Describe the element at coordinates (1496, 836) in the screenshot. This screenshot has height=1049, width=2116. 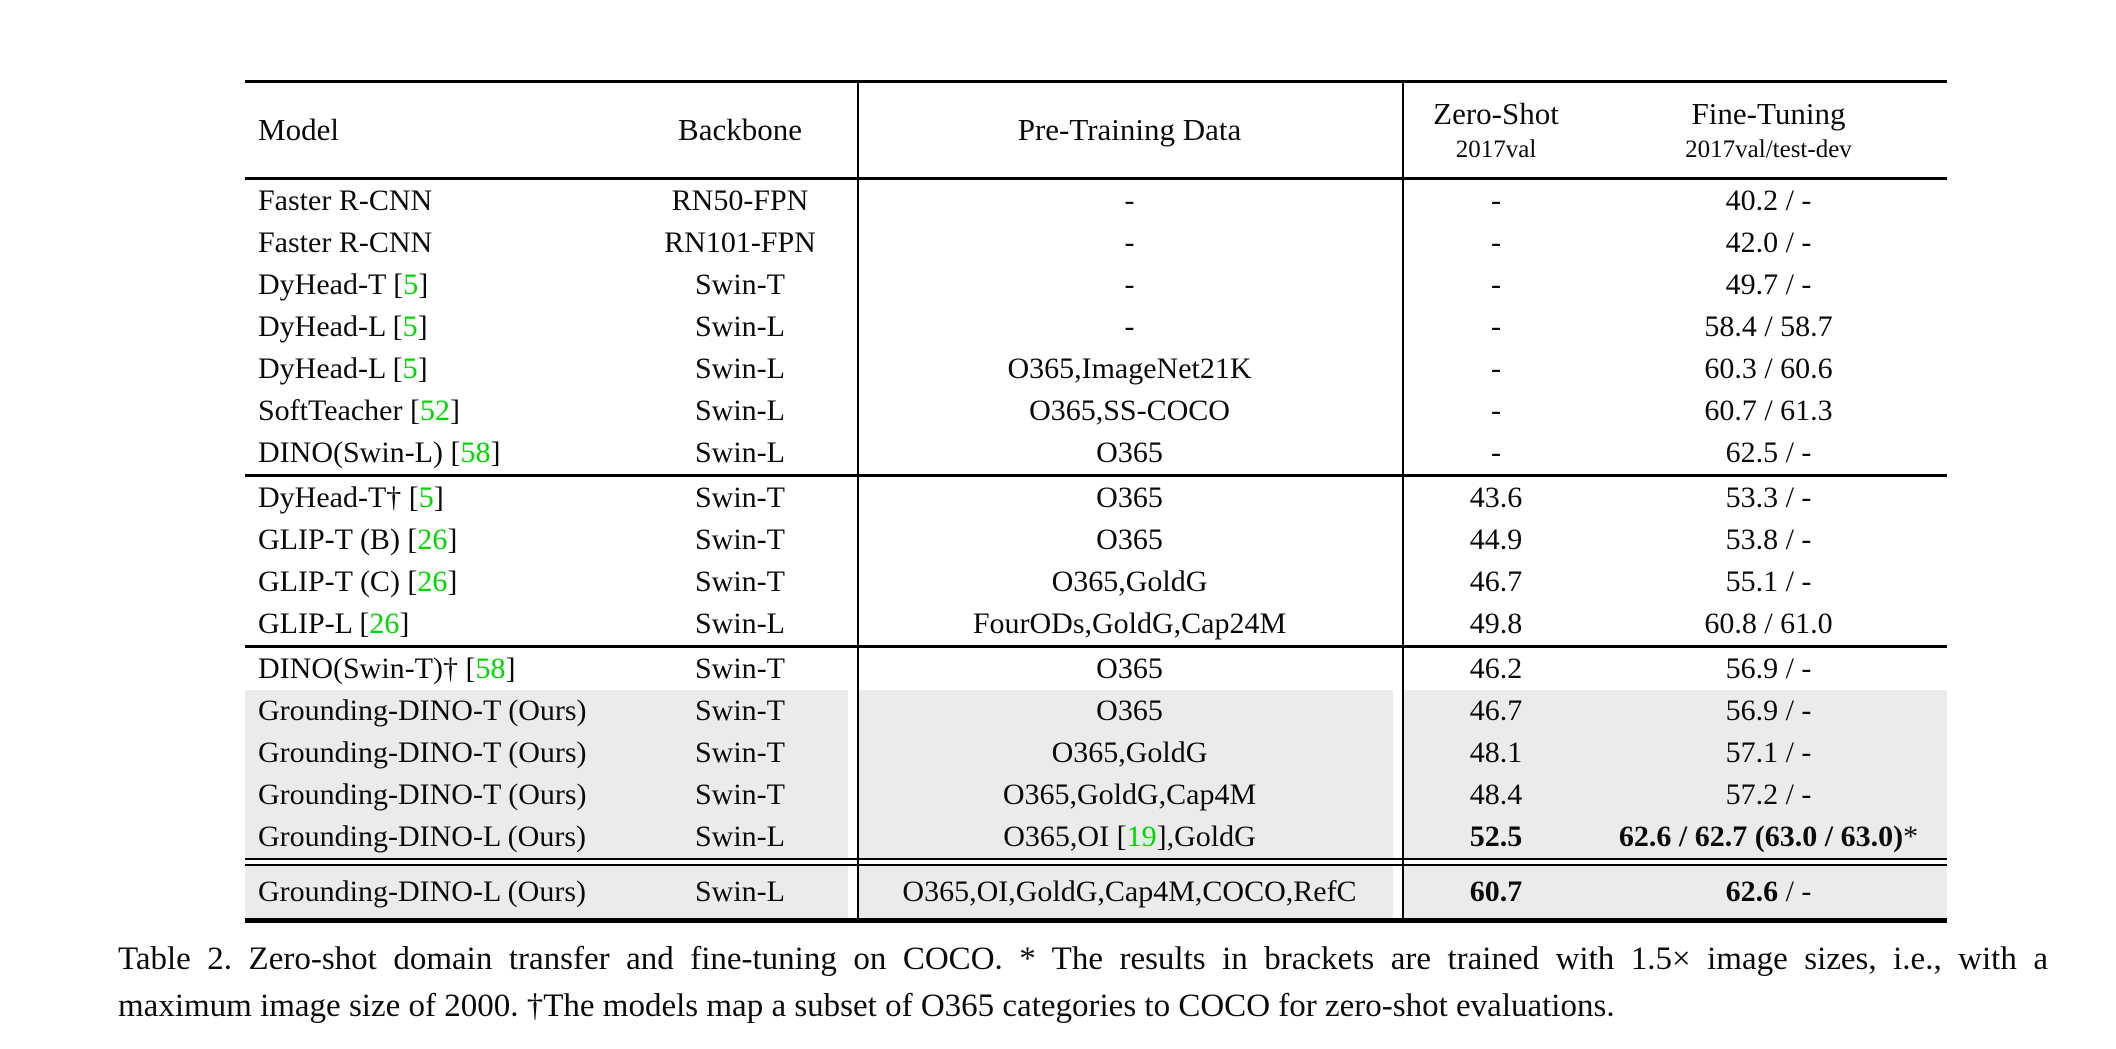
I see `cell-zero-shot: 52.5` at that location.